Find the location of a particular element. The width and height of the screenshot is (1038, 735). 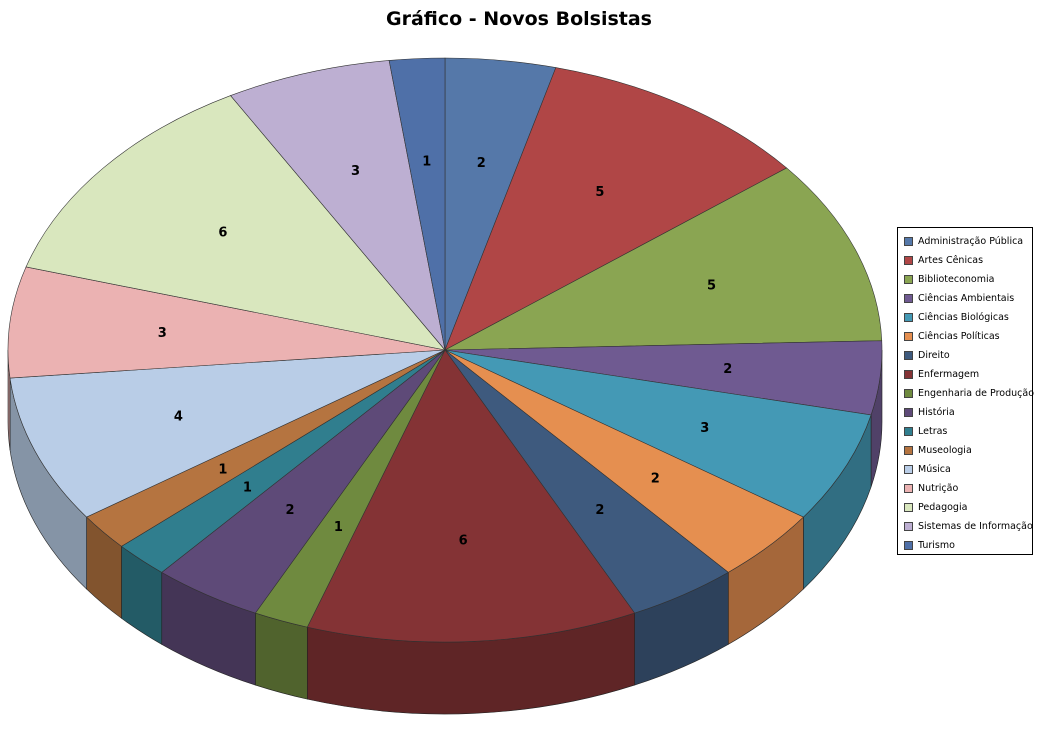

legend-label: Música is located at coordinates (934, 469).